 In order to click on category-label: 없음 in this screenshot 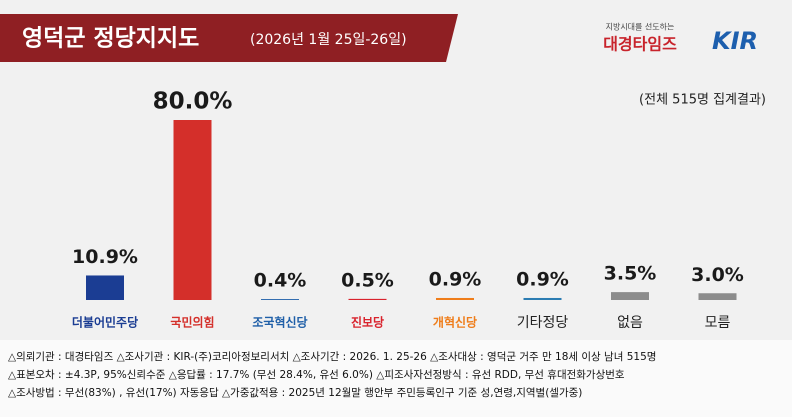, I will do `click(630, 323)`.